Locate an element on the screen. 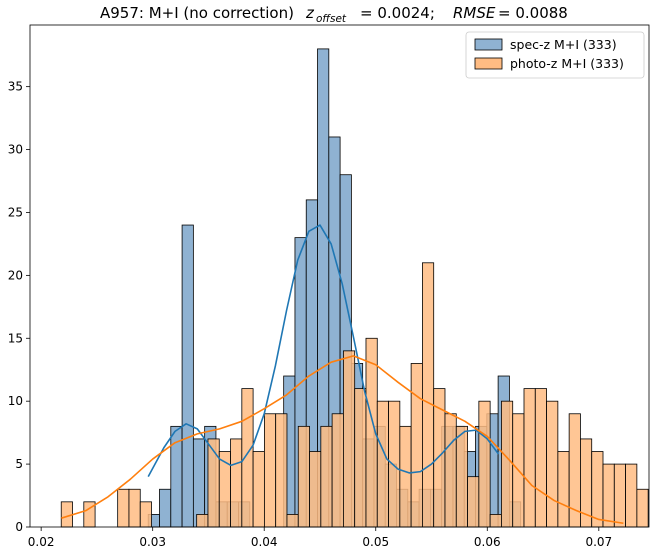 Image resolution: width=651 pixels, height=552 pixels. legend-box is located at coordinates (555, 55).